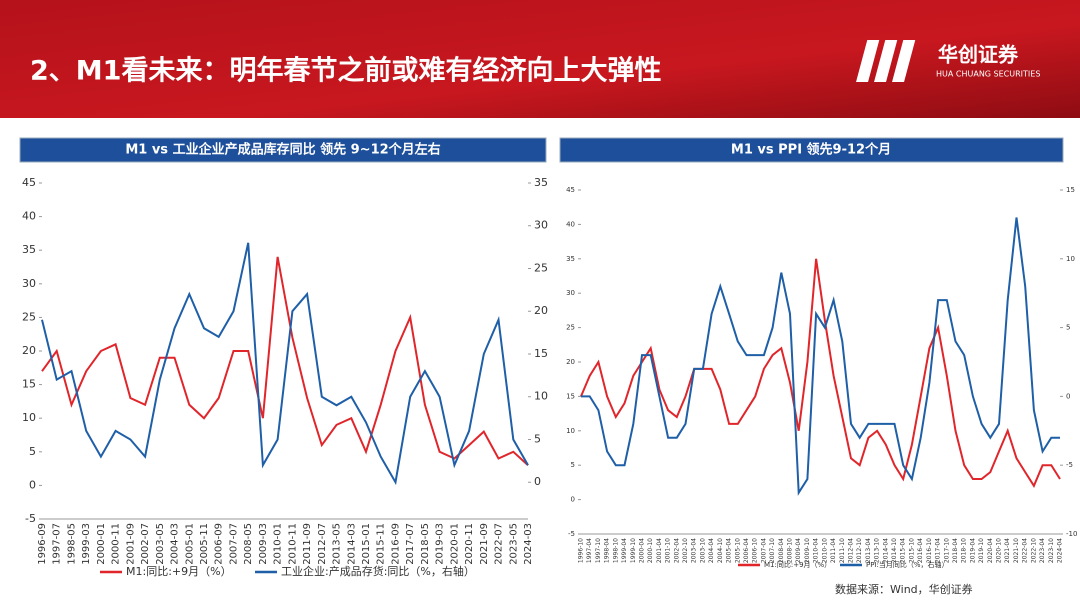 This screenshot has width=1080, height=608. Describe the element at coordinates (990, 550) in the screenshot. I see `x-tick-label: 2020-04` at that location.